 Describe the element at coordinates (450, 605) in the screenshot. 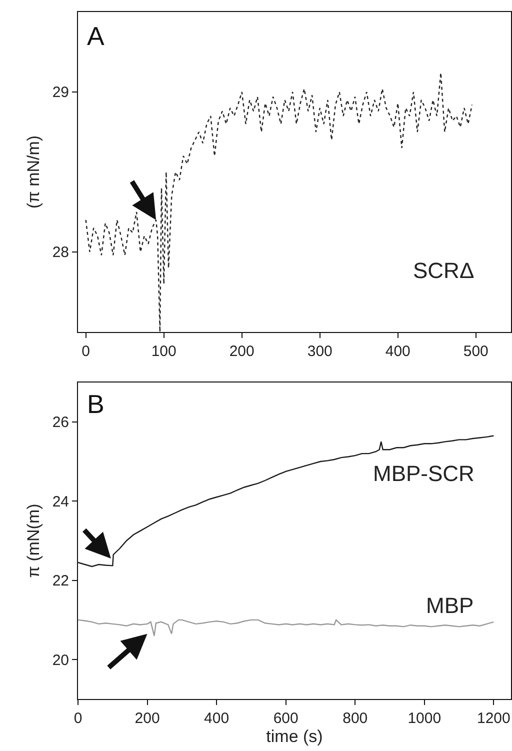

I see `series-label: MBP` at that location.